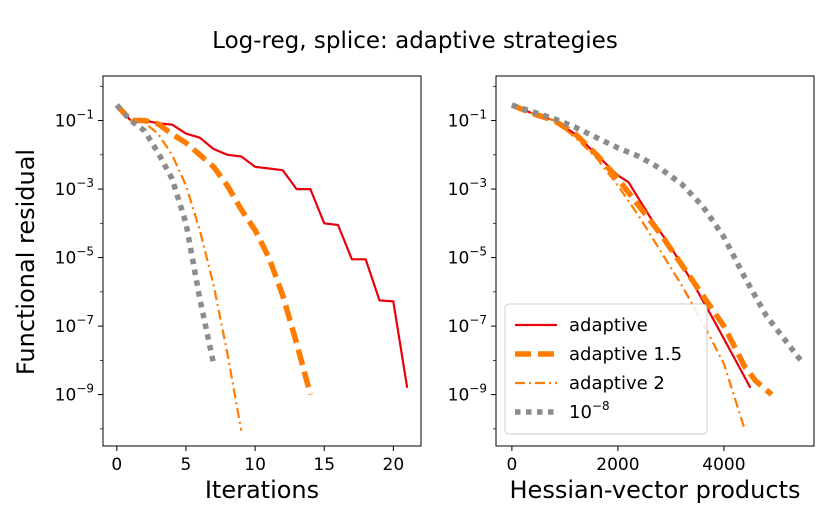 The image size is (830, 519). I want to click on y-axis-label: Functional residual, so click(26, 262).